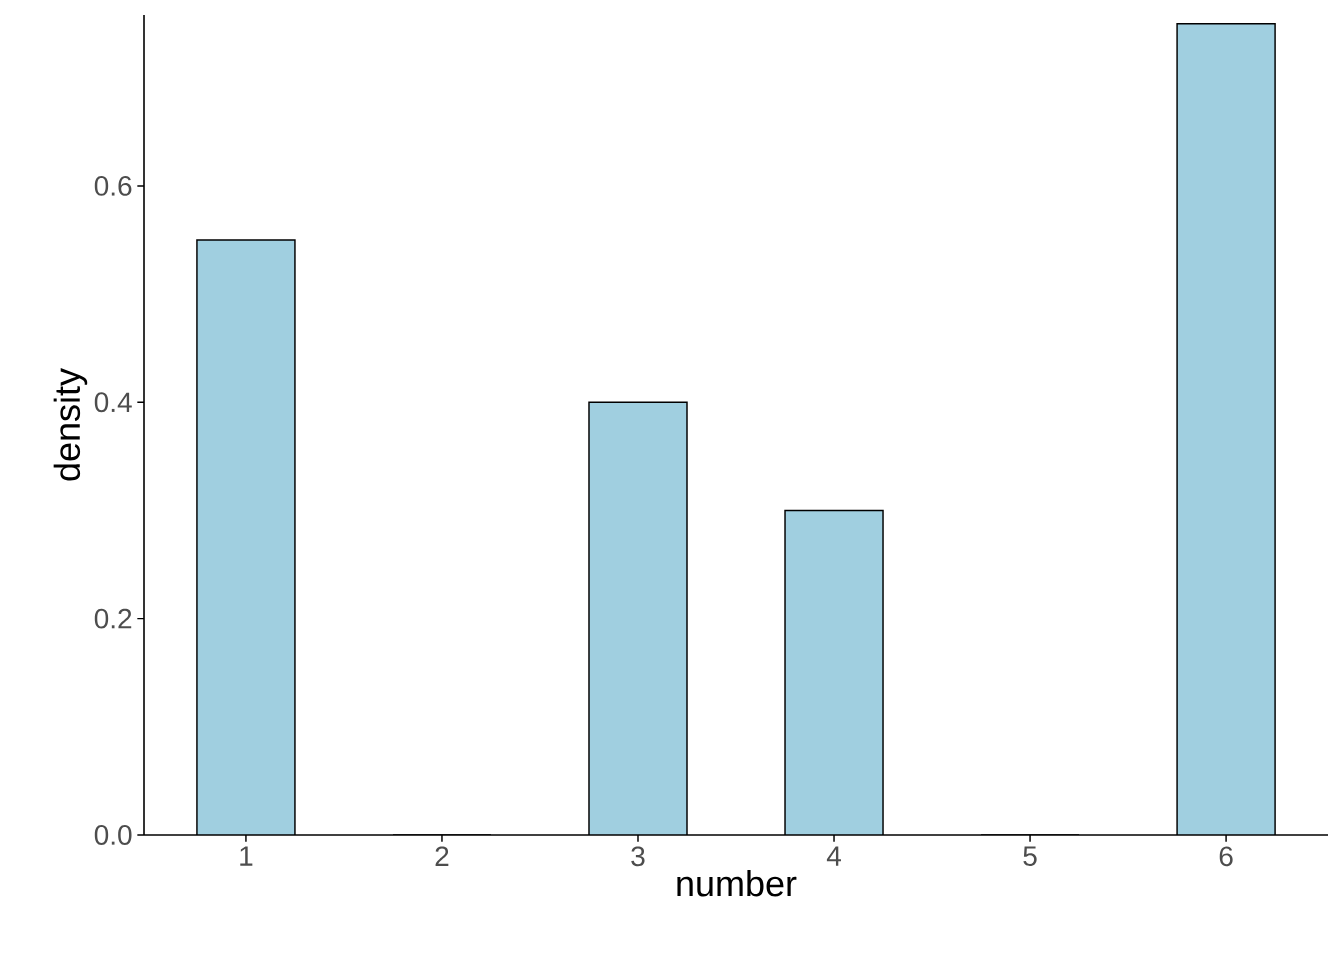  I want to click on y-tick-label: 0.2, so click(113, 618).